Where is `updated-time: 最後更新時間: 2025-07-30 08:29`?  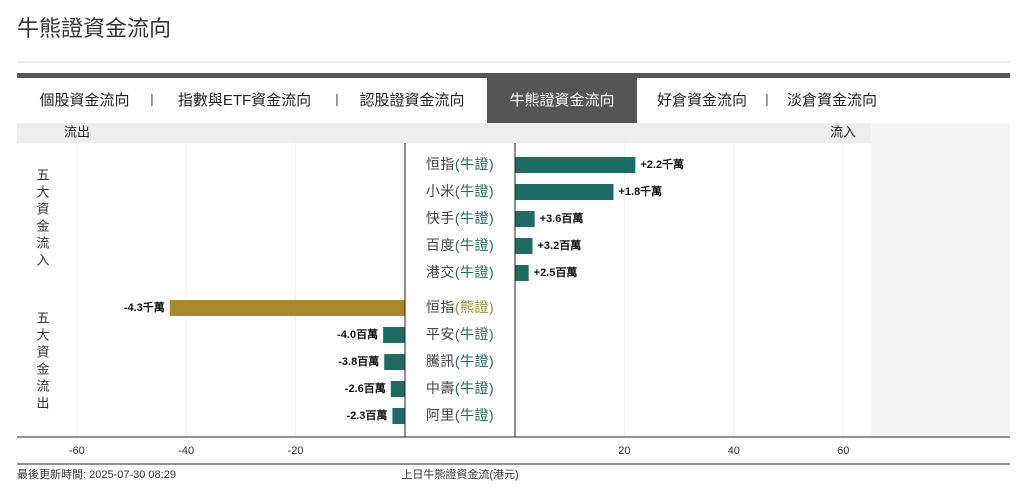
updated-time: 最後更新時間: 2025-07-30 08:29 is located at coordinates (96, 474).